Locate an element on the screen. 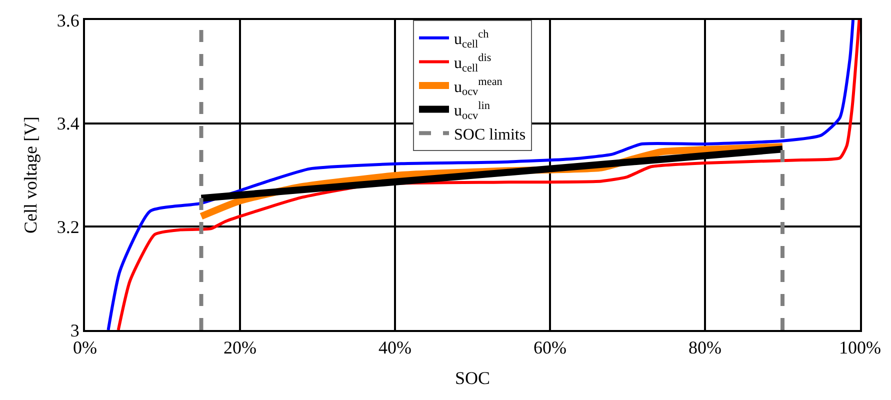 The width and height of the screenshot is (891, 400). x-tick-label: 0% is located at coordinates (85, 348).